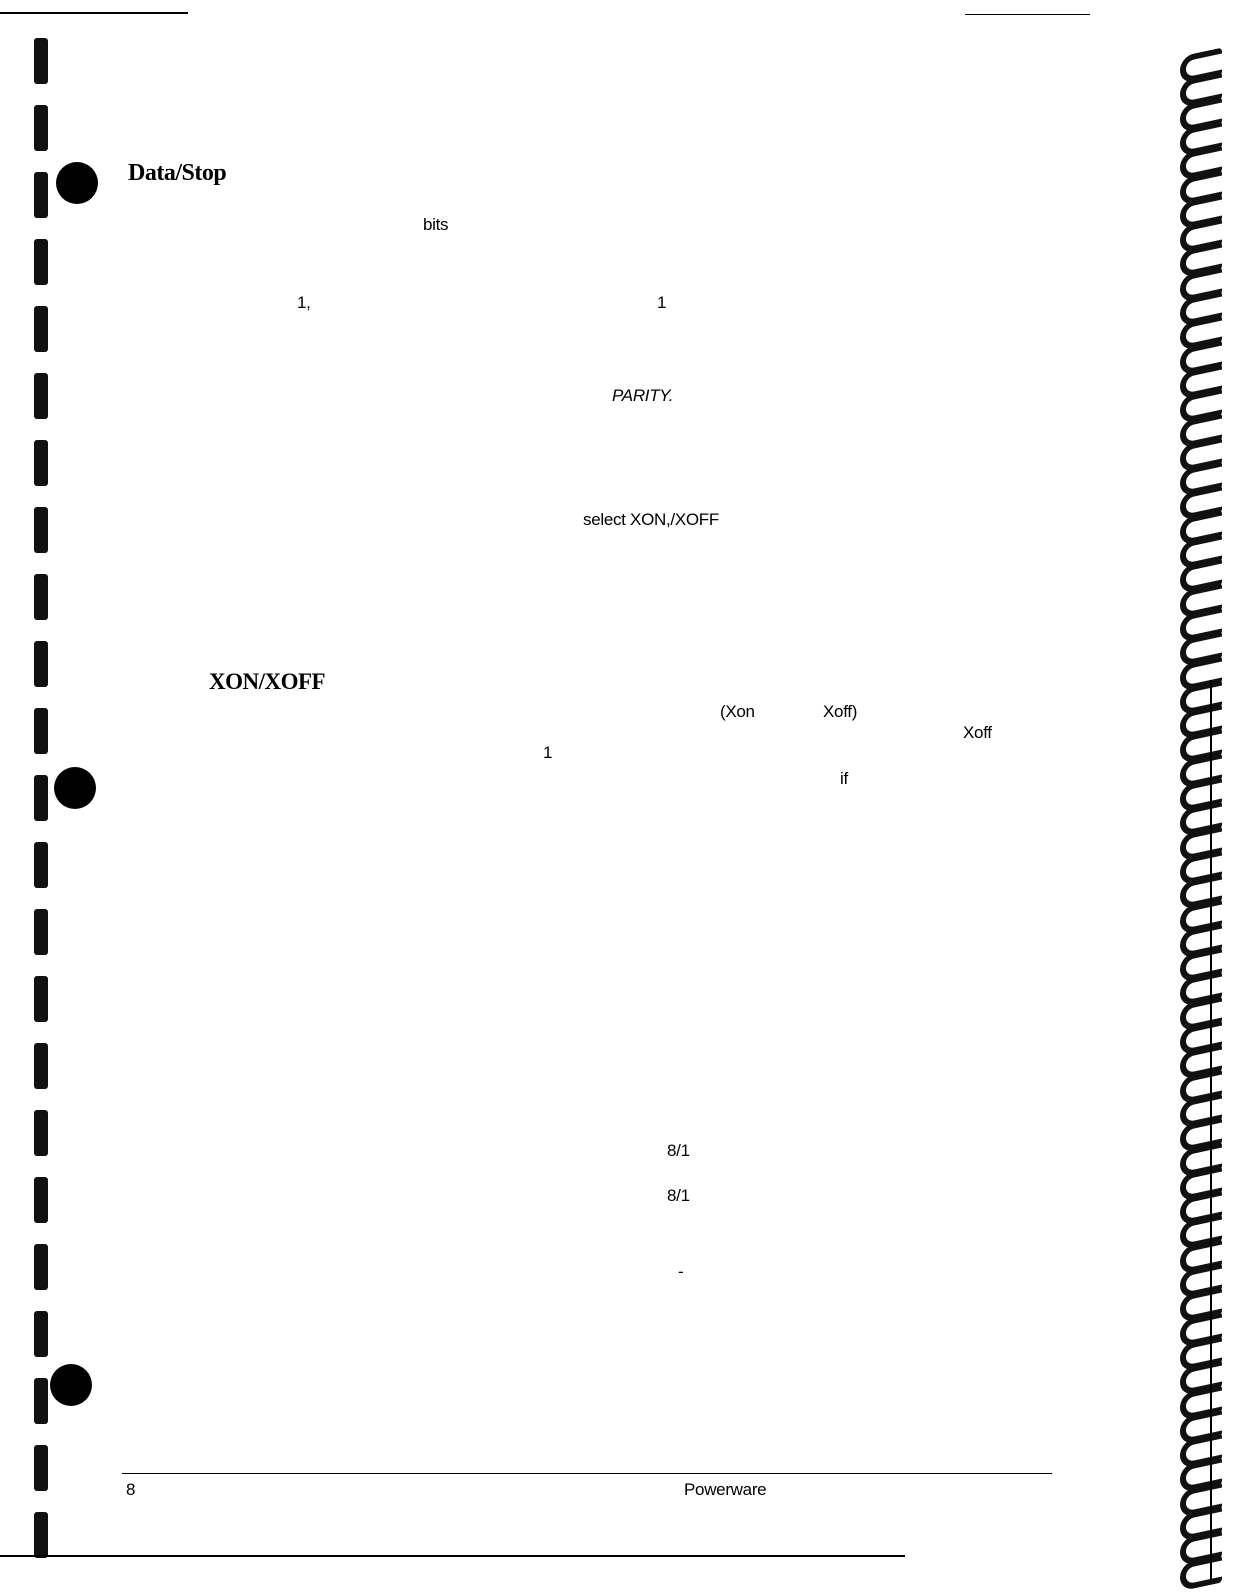  Describe the element at coordinates (844, 778) in the screenshot. I see `text-fragment: if` at that location.